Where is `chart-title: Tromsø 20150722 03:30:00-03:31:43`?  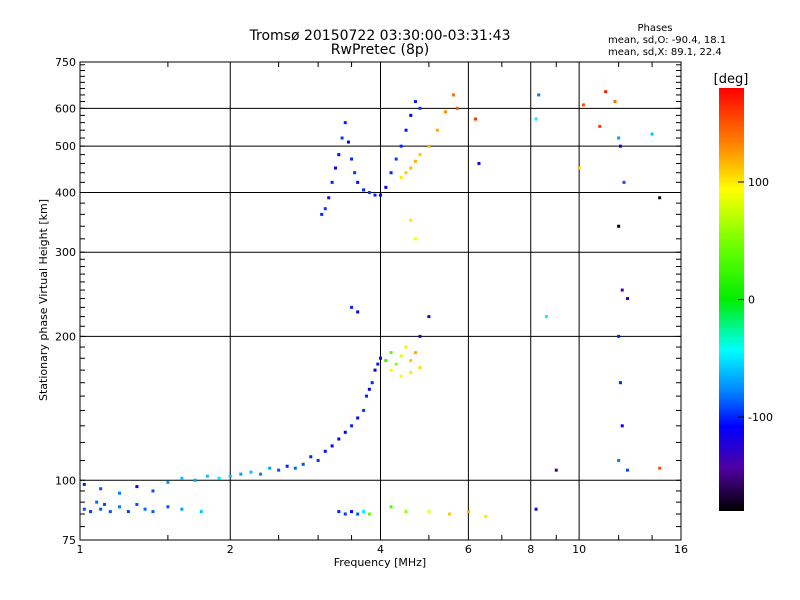
chart-title: Tromsø 20150722 03:30:00-03:31:43 is located at coordinates (380, 36).